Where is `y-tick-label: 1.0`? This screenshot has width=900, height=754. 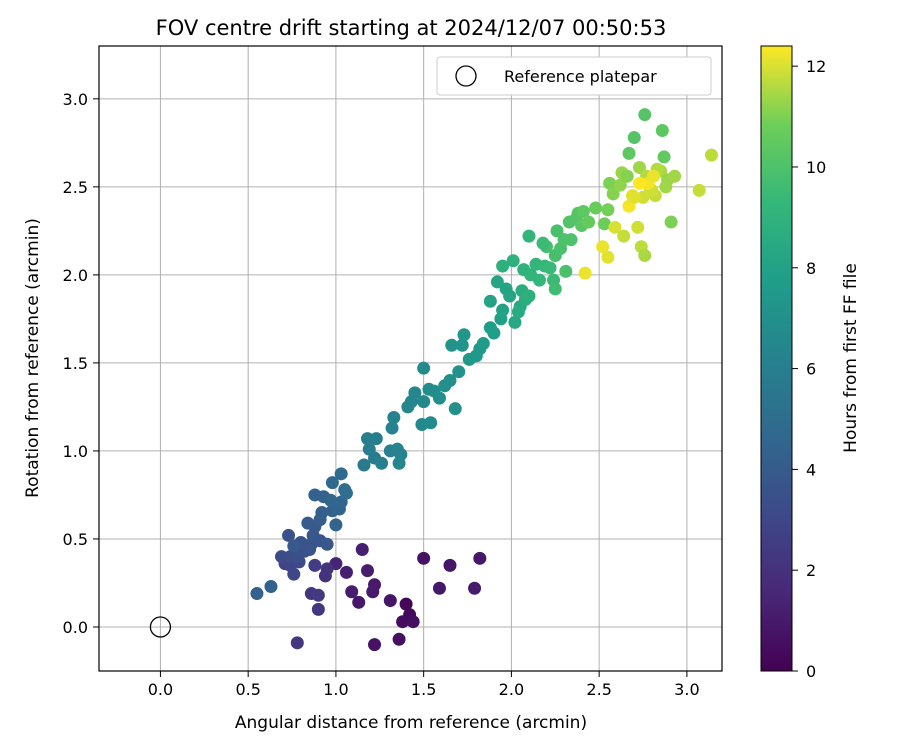
y-tick-label: 1.0 is located at coordinates (75, 451).